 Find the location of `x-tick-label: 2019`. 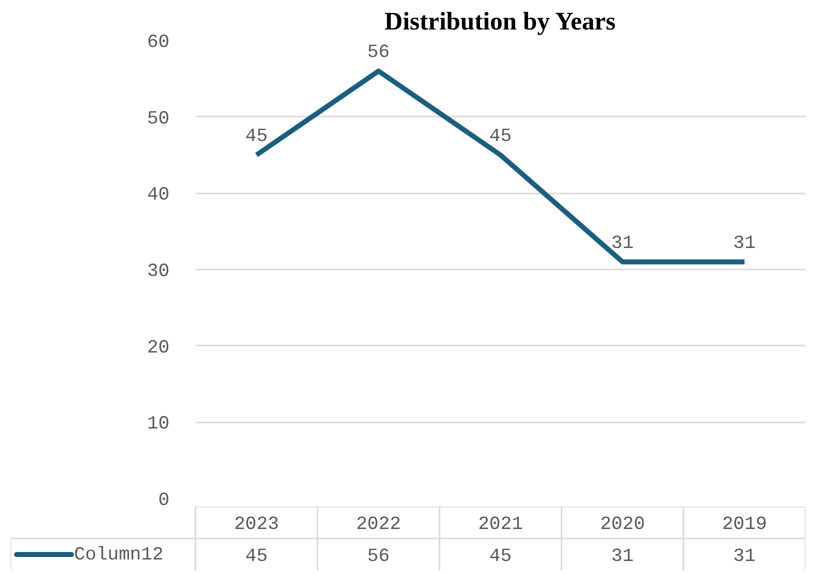

x-tick-label: 2019 is located at coordinates (744, 524).